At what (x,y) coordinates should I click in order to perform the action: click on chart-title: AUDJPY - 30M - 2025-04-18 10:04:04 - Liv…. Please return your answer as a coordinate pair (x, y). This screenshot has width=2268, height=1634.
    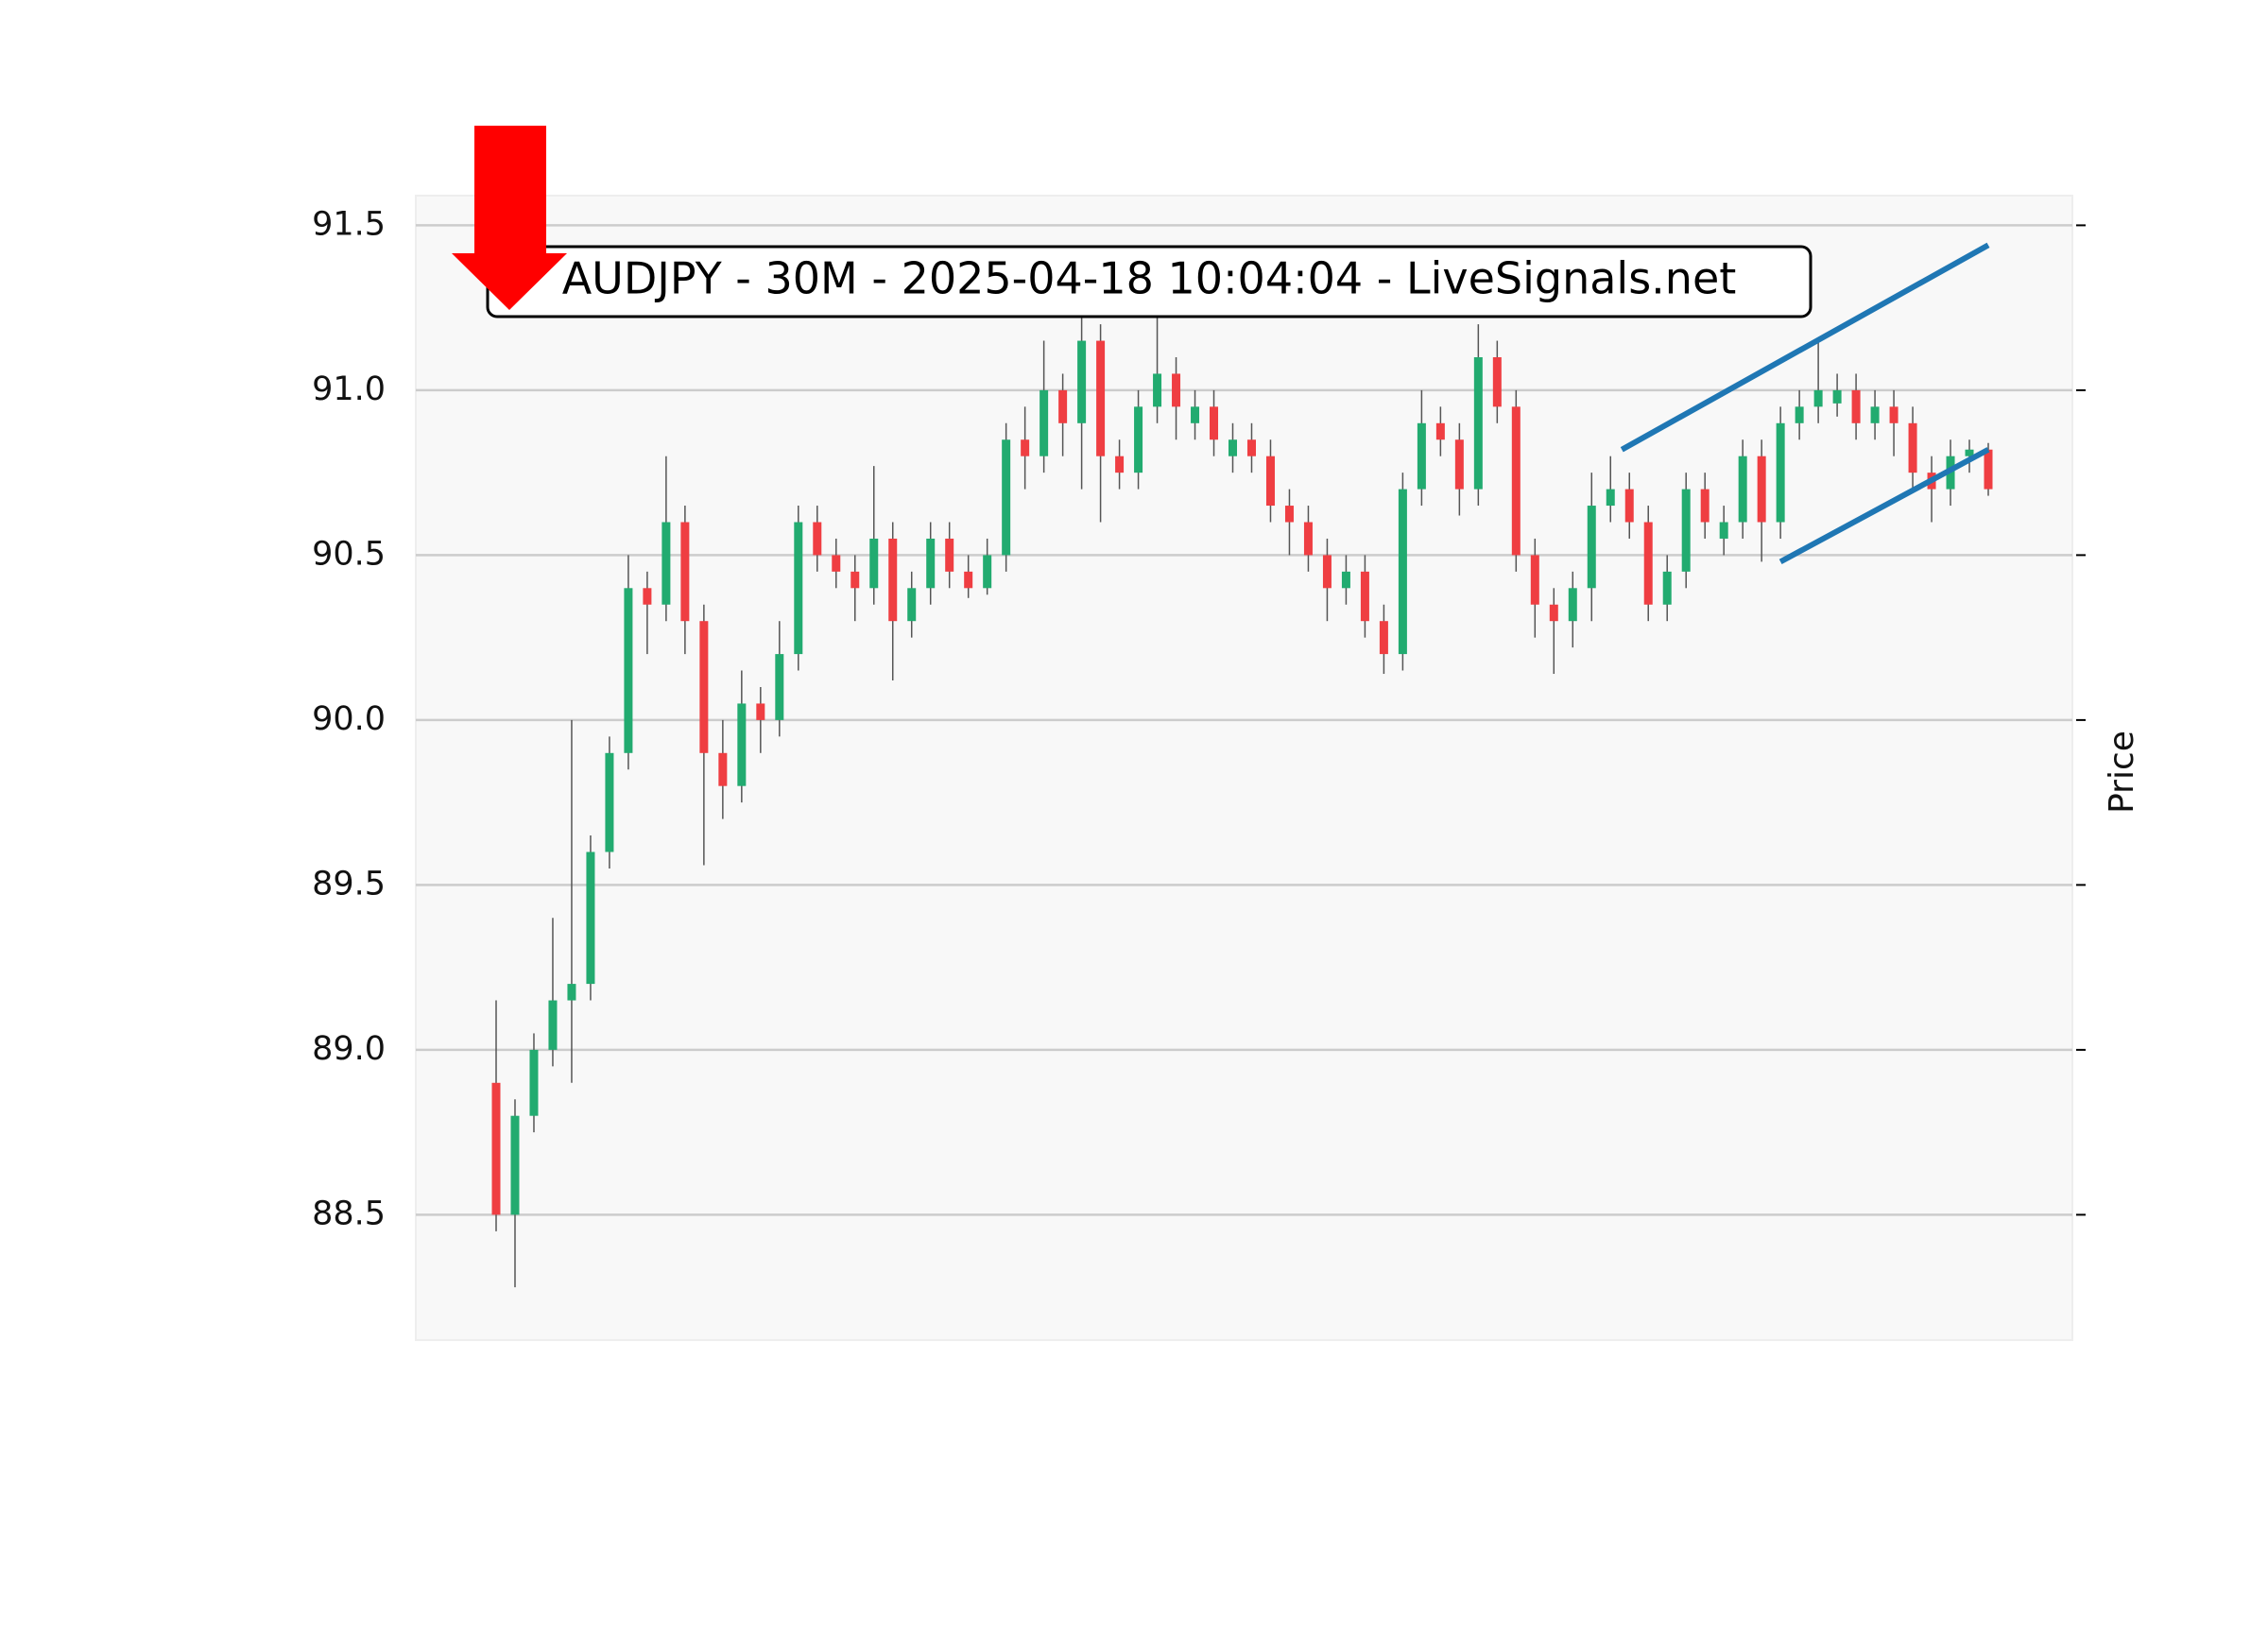
    Looking at the image, I should click on (1149, 278).